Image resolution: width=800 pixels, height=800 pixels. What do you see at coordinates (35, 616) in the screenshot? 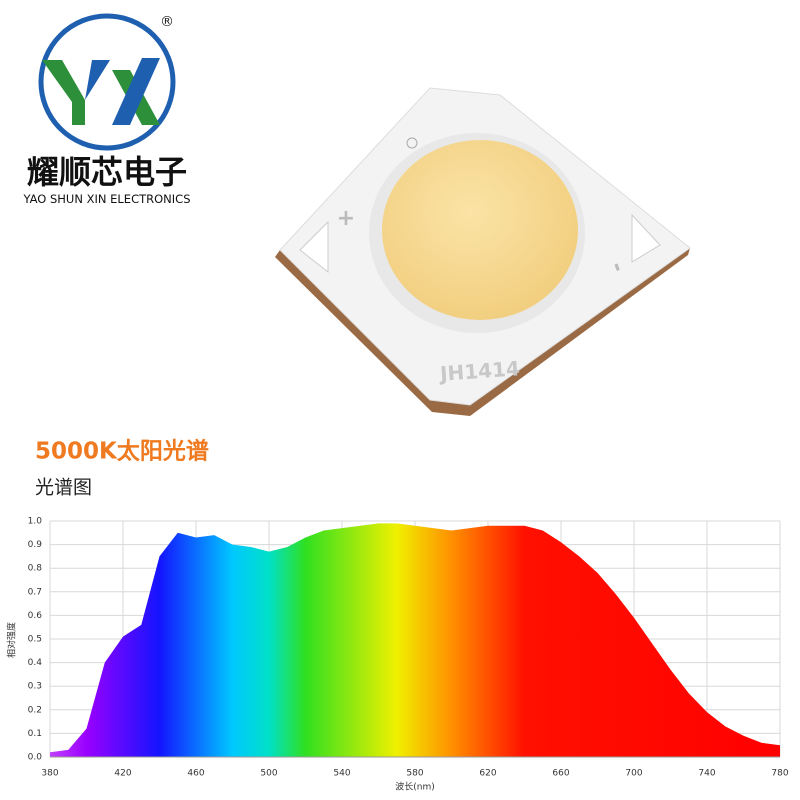
I see `y-tick-label: 0.6` at bounding box center [35, 616].